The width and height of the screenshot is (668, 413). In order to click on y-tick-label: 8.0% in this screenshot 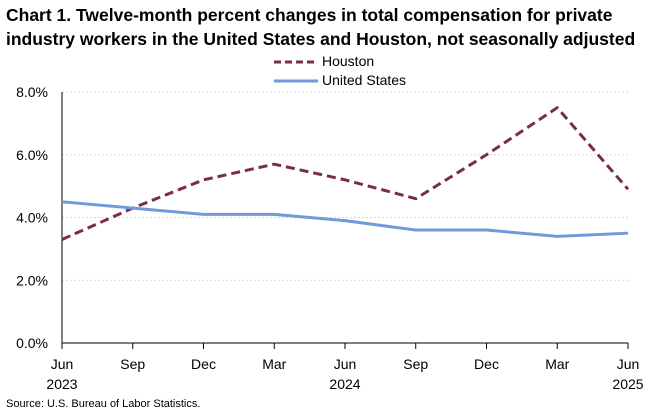, I will do `click(32, 92)`.